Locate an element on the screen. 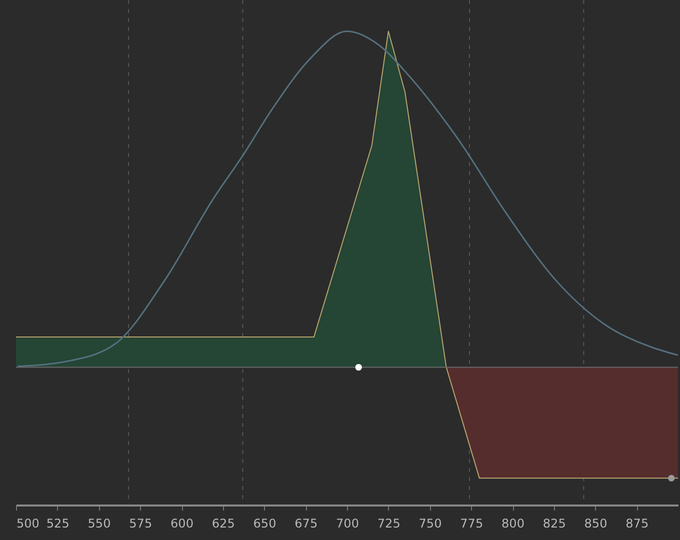  x-tick-label: 650 is located at coordinates (264, 523).